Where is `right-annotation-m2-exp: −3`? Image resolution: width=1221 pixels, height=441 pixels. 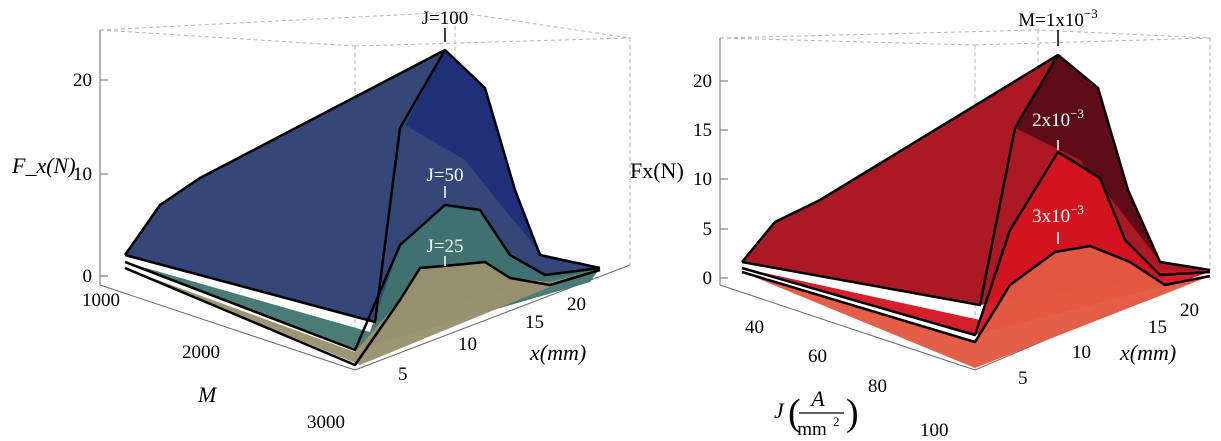
right-annotation-m2-exp: −3 is located at coordinates (1077, 113).